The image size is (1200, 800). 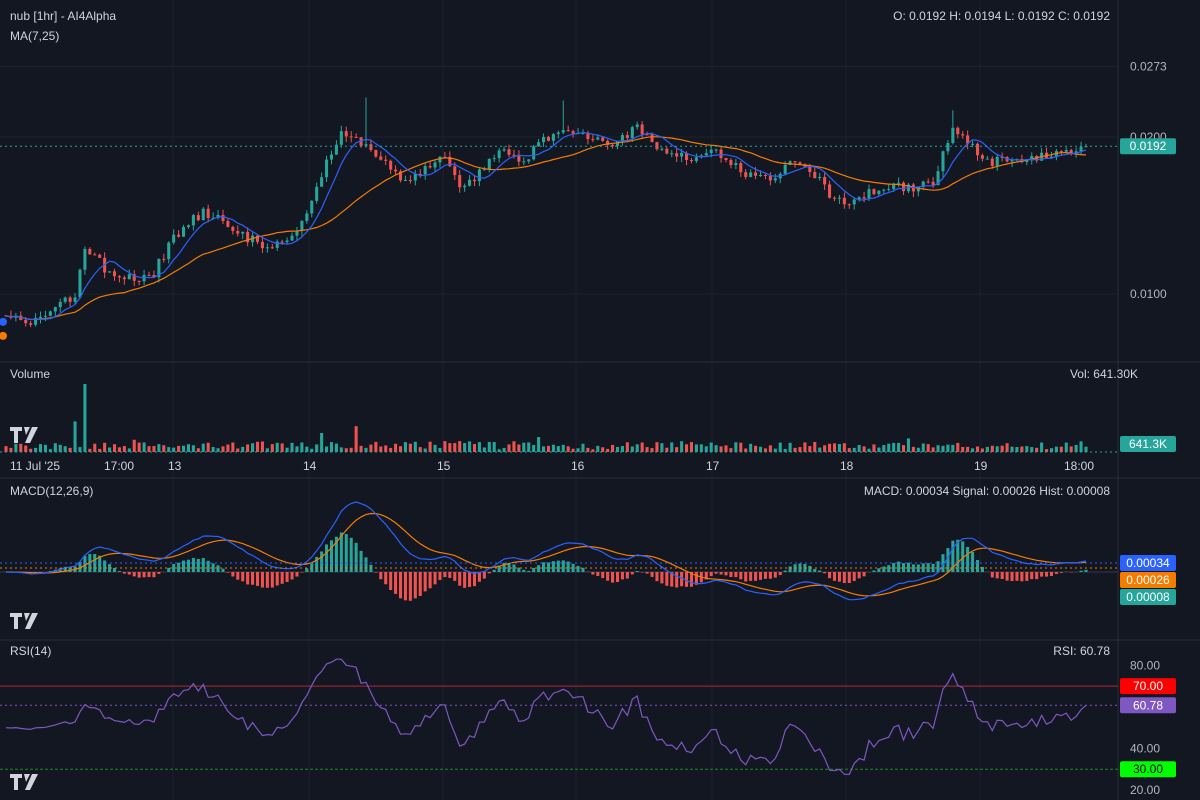 What do you see at coordinates (546, 554) in the screenshot?
I see `macd-signal-line` at bounding box center [546, 554].